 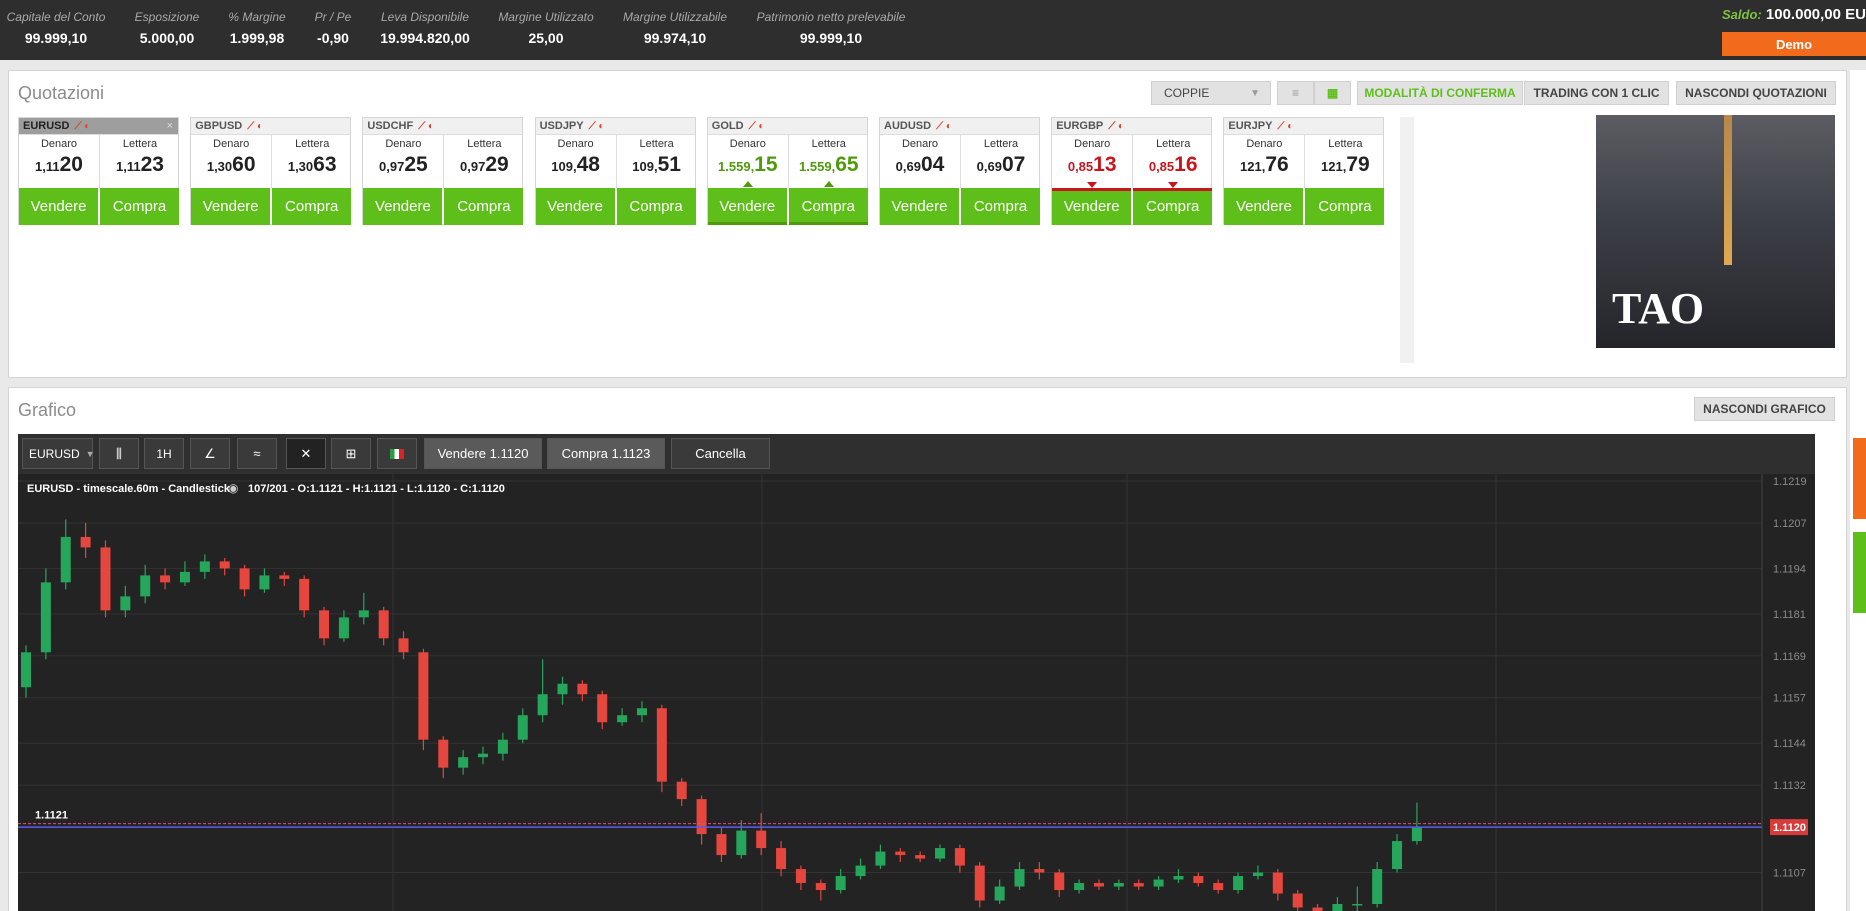 What do you see at coordinates (257, 453) in the screenshot?
I see `drawings: ≈` at bounding box center [257, 453].